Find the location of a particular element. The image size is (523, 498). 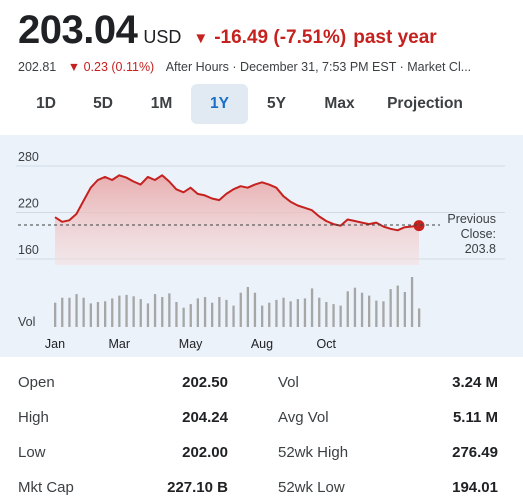

x-tick-label: Mar is located at coordinates (119, 344).